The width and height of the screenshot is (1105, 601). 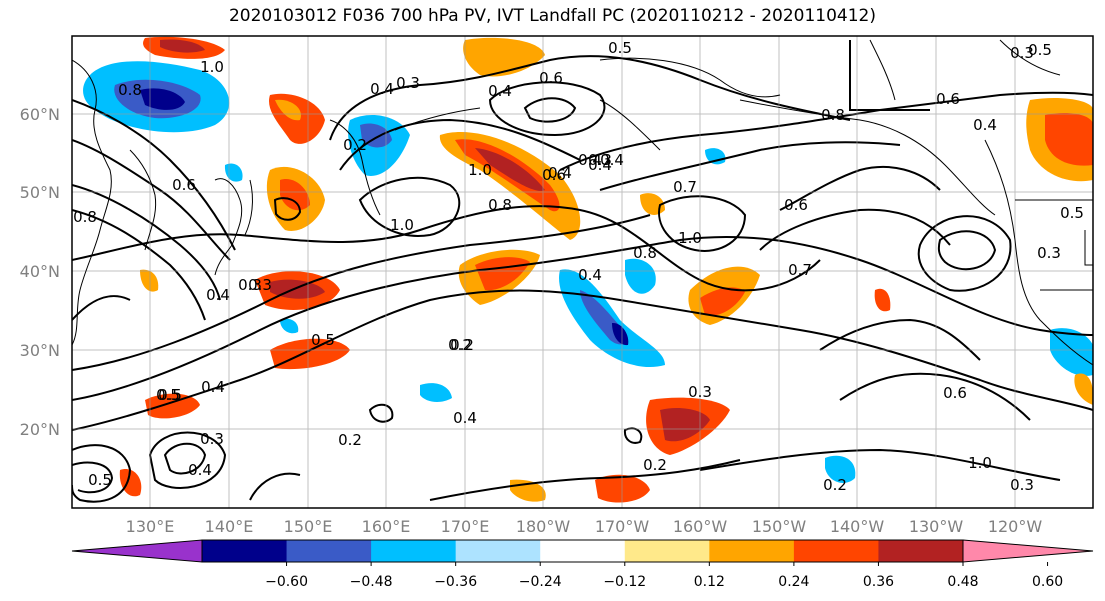 What do you see at coordinates (793, 582) in the screenshot?
I see `colorbar-tick-label: 0.24` at bounding box center [793, 582].